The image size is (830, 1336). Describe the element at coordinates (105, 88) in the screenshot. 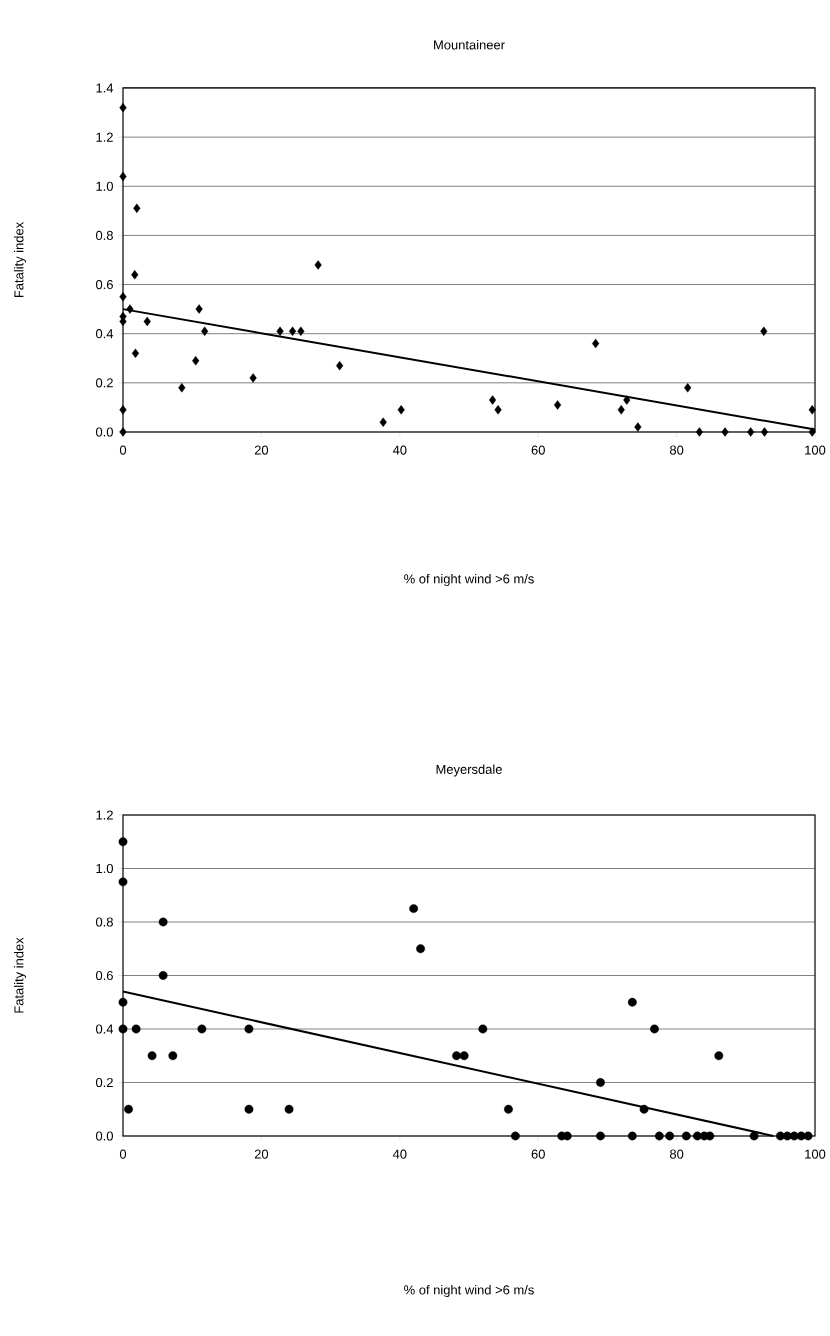

I see `y-tick-label: 1.4` at that location.